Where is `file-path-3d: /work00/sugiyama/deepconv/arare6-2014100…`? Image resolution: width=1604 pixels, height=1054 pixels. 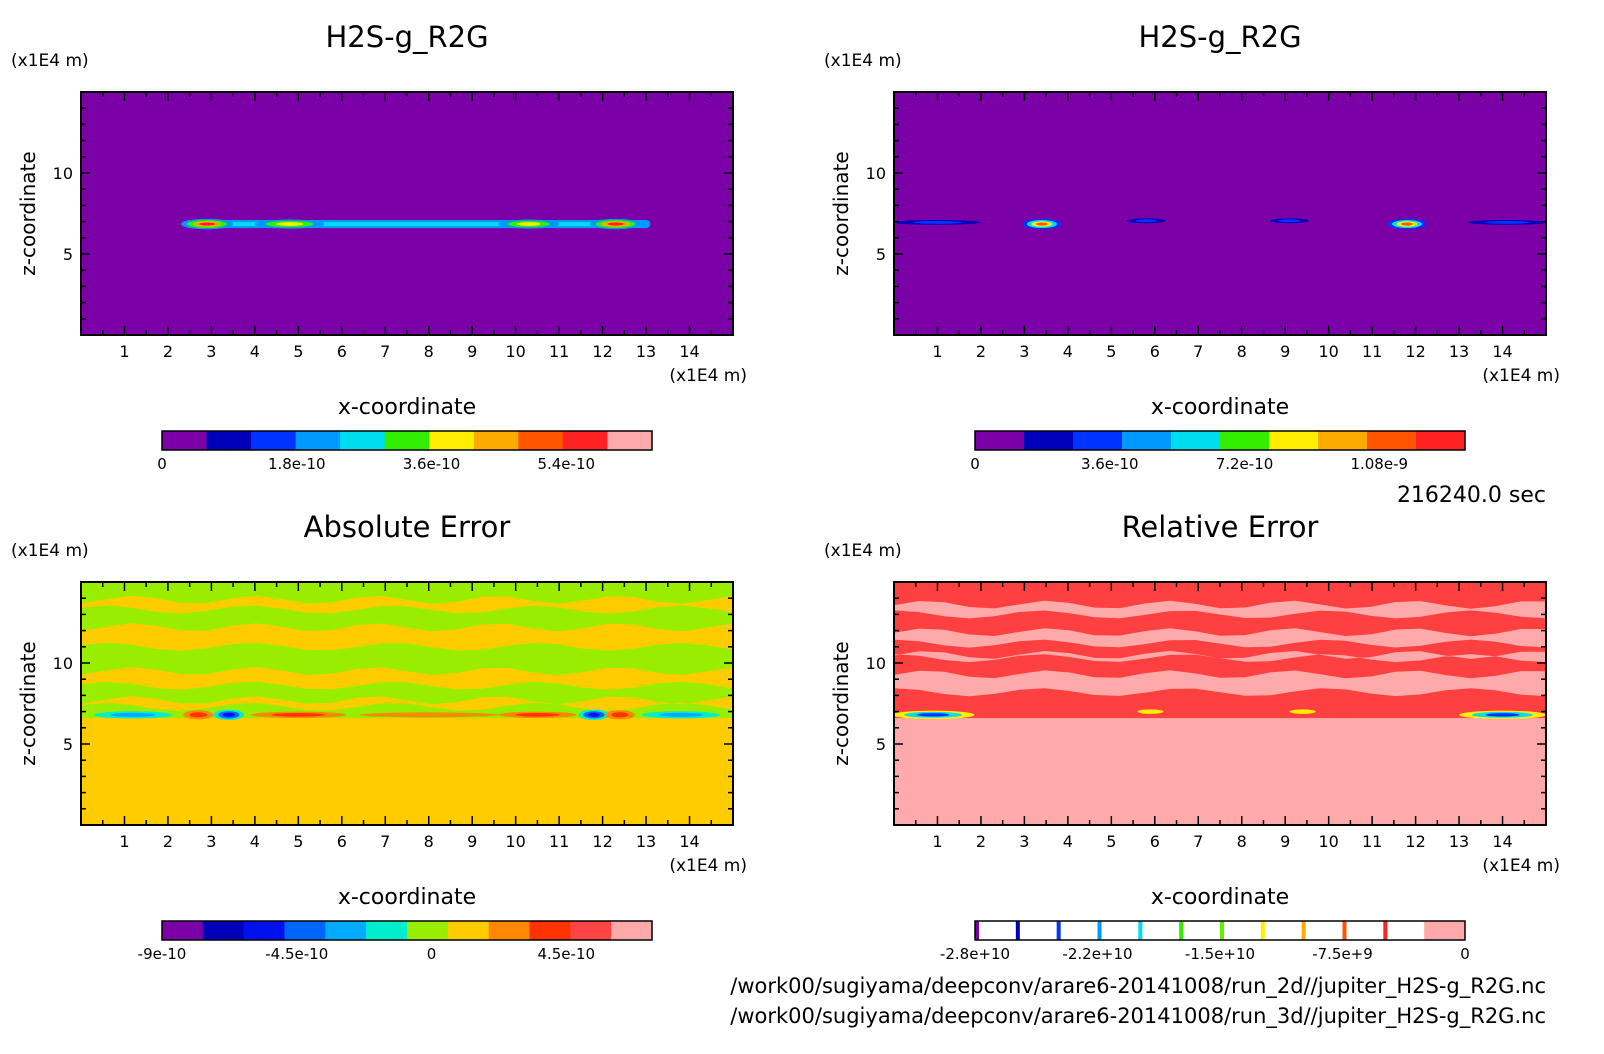
file-path-3d: /work00/sugiyama/deepconv/arare6-2014100… is located at coordinates (1138, 1016).